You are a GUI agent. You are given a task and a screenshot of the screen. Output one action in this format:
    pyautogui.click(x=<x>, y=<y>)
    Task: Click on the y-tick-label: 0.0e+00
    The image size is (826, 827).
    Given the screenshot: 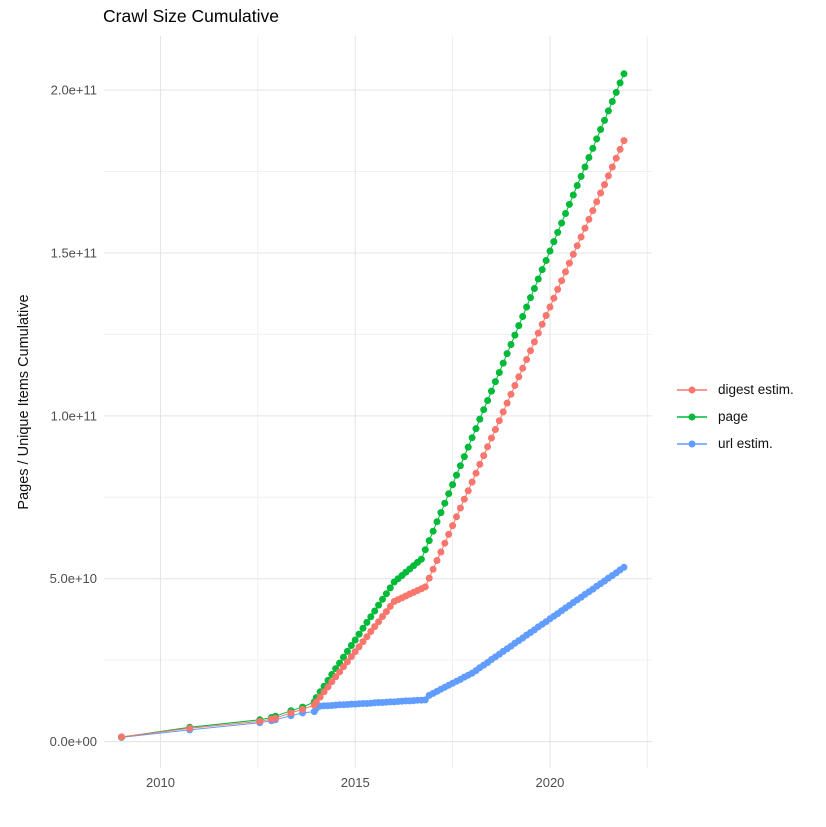 What is the action you would take?
    pyautogui.click(x=73, y=741)
    